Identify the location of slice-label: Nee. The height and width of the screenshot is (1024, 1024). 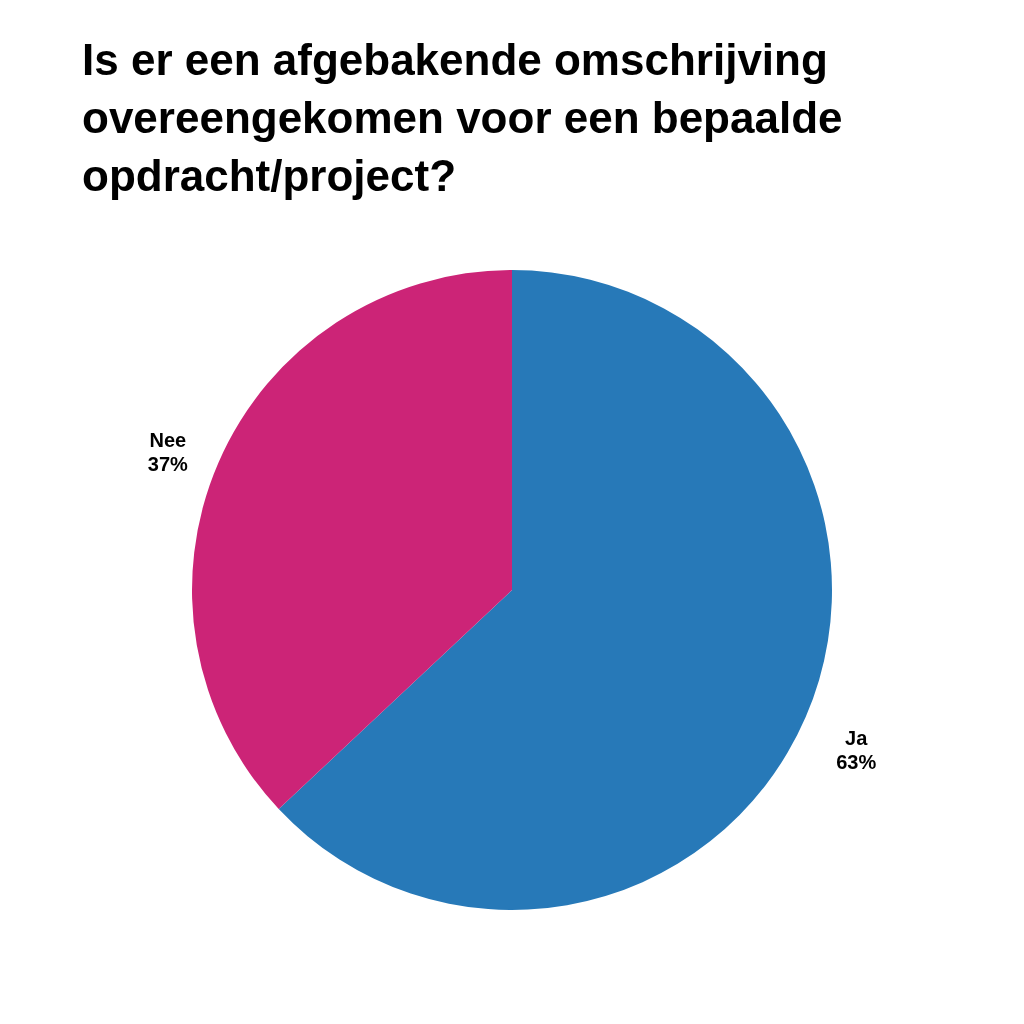
(168, 440).